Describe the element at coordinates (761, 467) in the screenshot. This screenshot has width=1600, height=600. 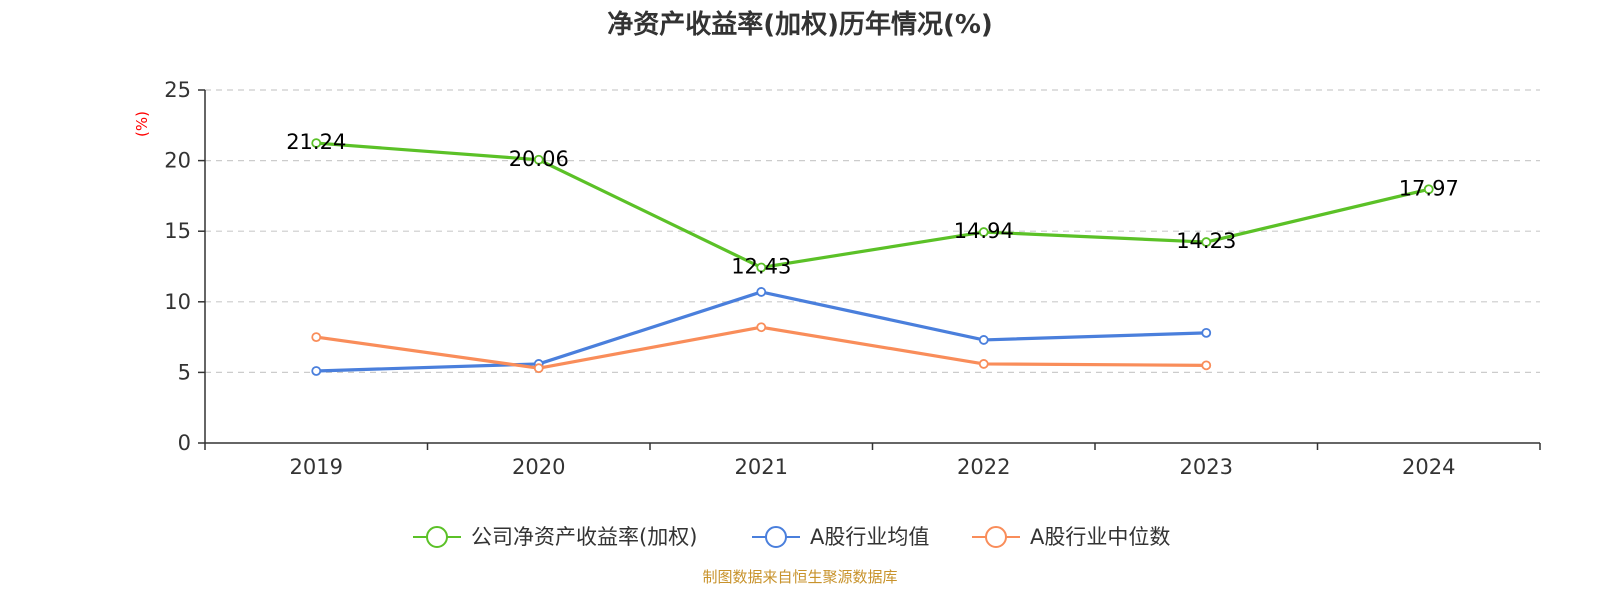
I see `x-tick-label: 2021` at that location.